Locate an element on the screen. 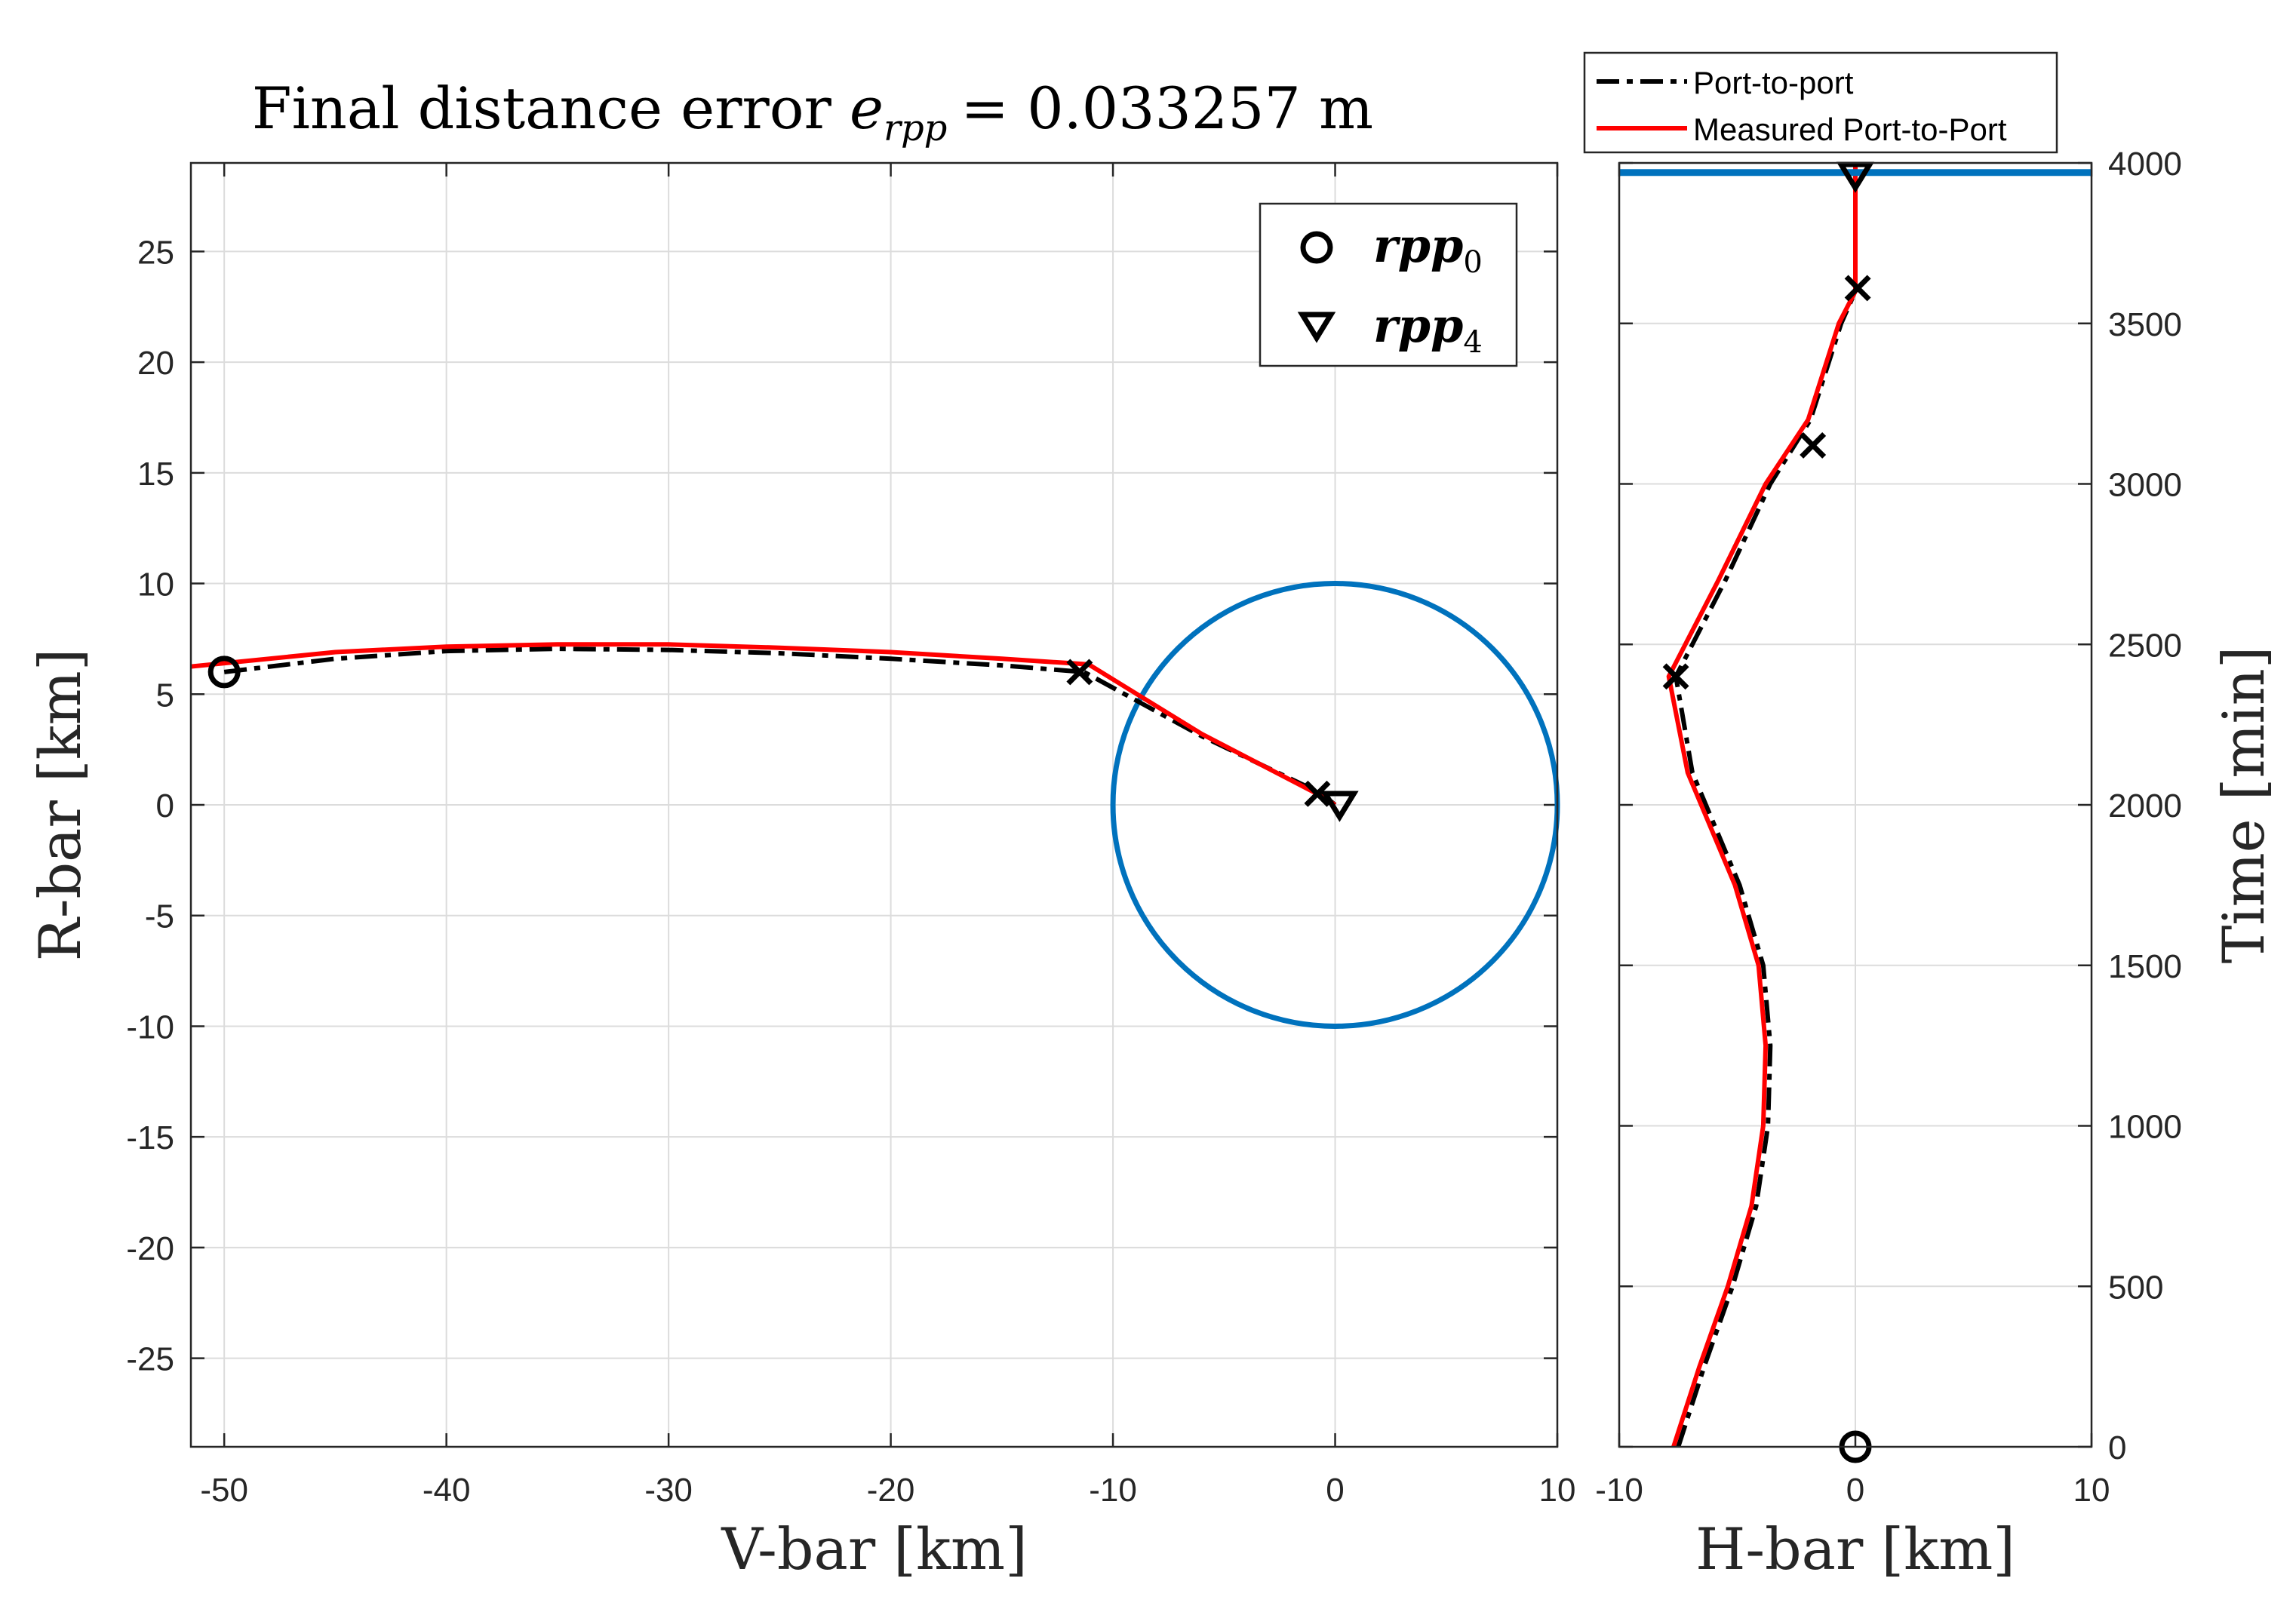 This screenshot has width=2296, height=1612. left-x-axis-label: V-bar [km] is located at coordinates (874, 1549).